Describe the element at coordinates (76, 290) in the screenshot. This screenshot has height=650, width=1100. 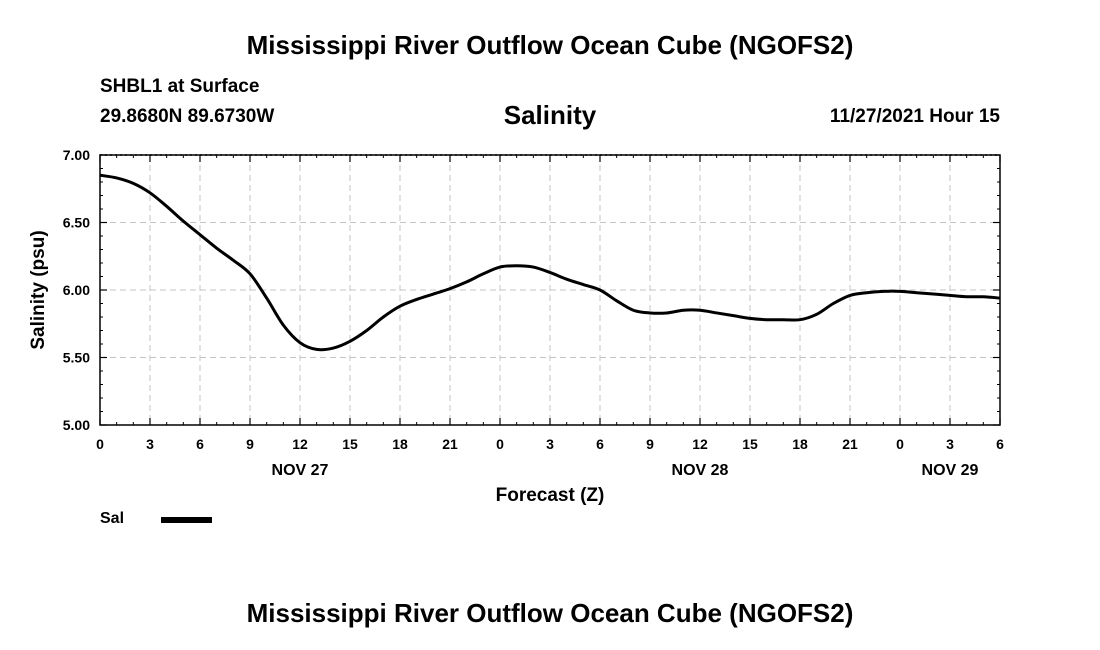
I see `y-tick-label: 6.00` at that location.